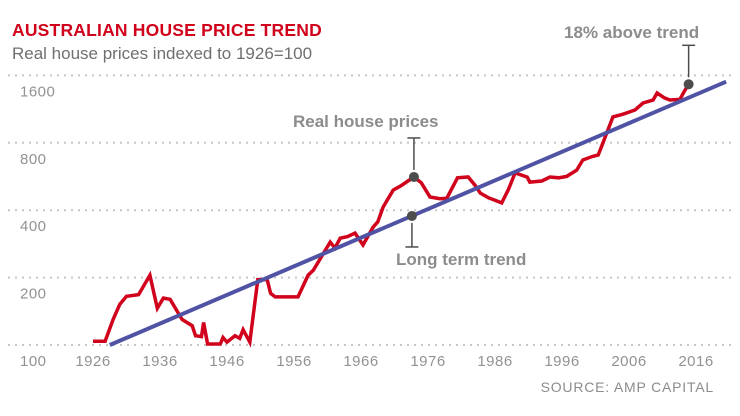  I want to click on chart-title: AUSTRALIAN HOUSE PRICE TREND, so click(167, 30).